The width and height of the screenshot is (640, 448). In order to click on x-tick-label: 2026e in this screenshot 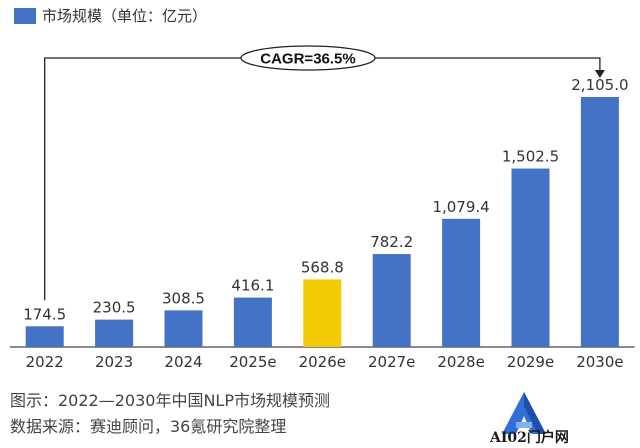, I will do `click(322, 362)`.